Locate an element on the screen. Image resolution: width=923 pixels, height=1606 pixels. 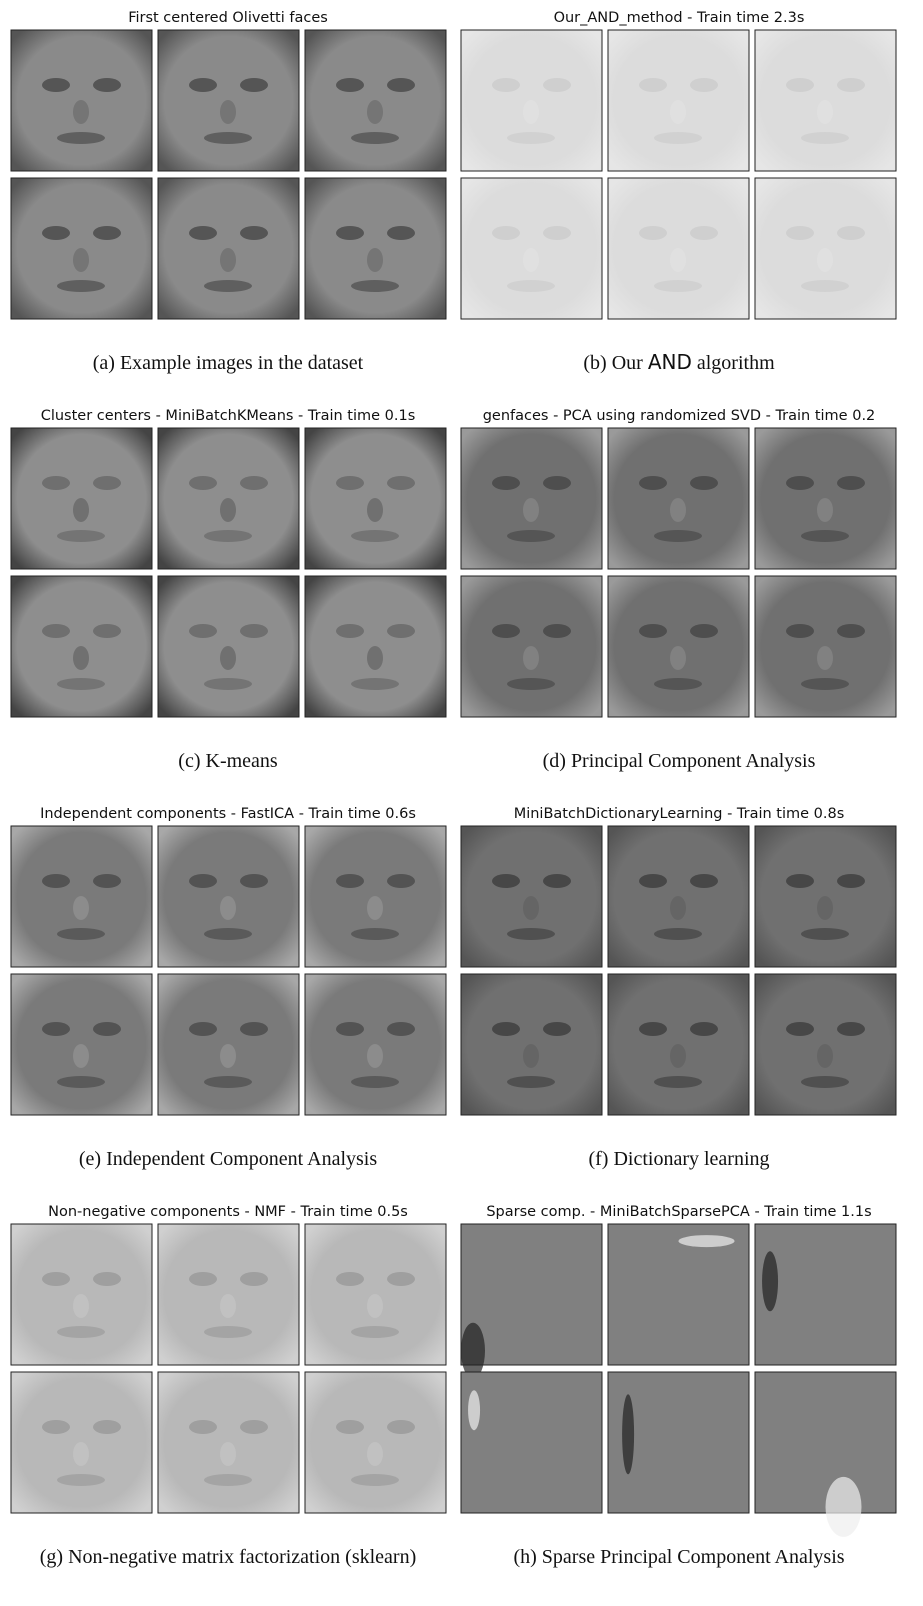
caption-text: Dictionary learning is located at coordinates (691, 1159).